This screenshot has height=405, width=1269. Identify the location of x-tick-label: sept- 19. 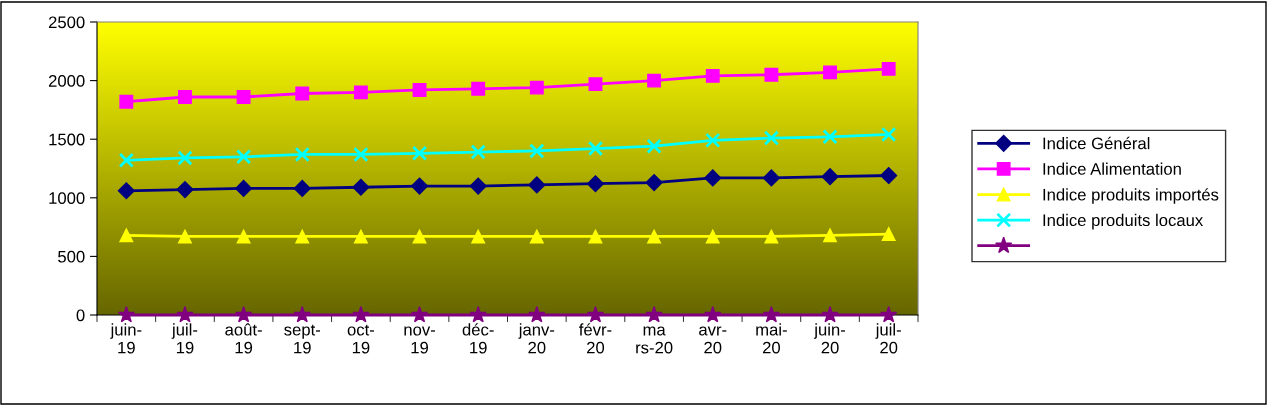
(302, 339).